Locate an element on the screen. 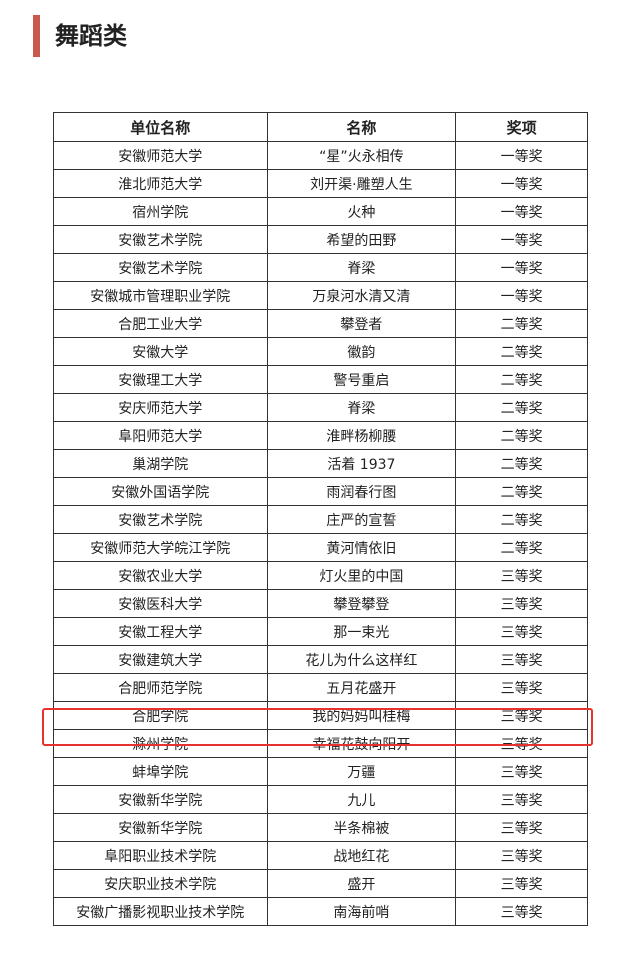 This screenshot has width=639, height=970. table-row: 安徽广播影视职业技术学院 南海前哨 三等奖 is located at coordinates (320, 911).